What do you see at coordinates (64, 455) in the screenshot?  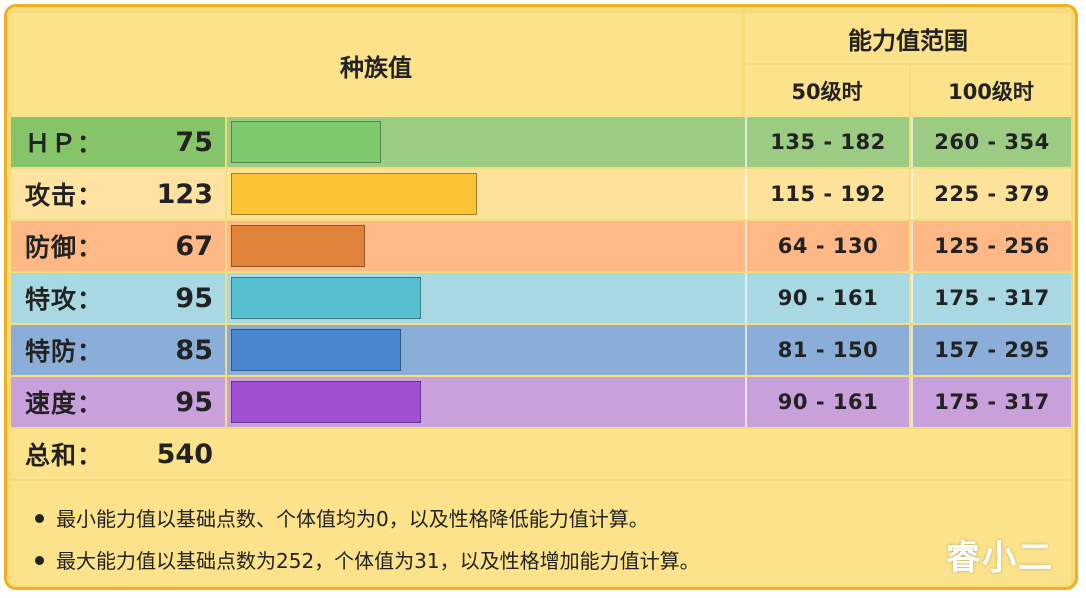 I see `total-label: 总和：` at bounding box center [64, 455].